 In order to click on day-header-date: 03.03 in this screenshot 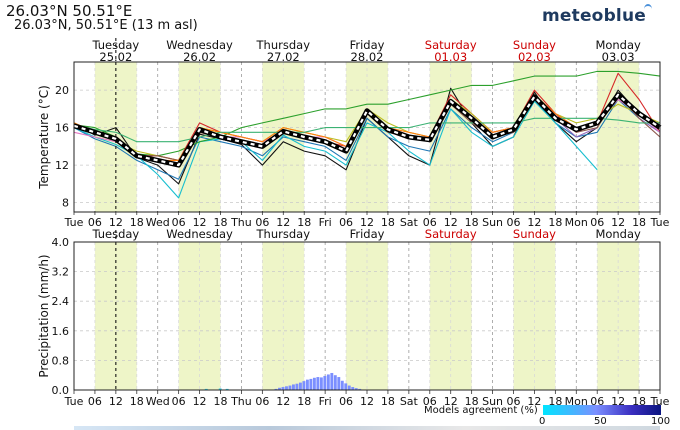, I will do `click(618, 57)`.